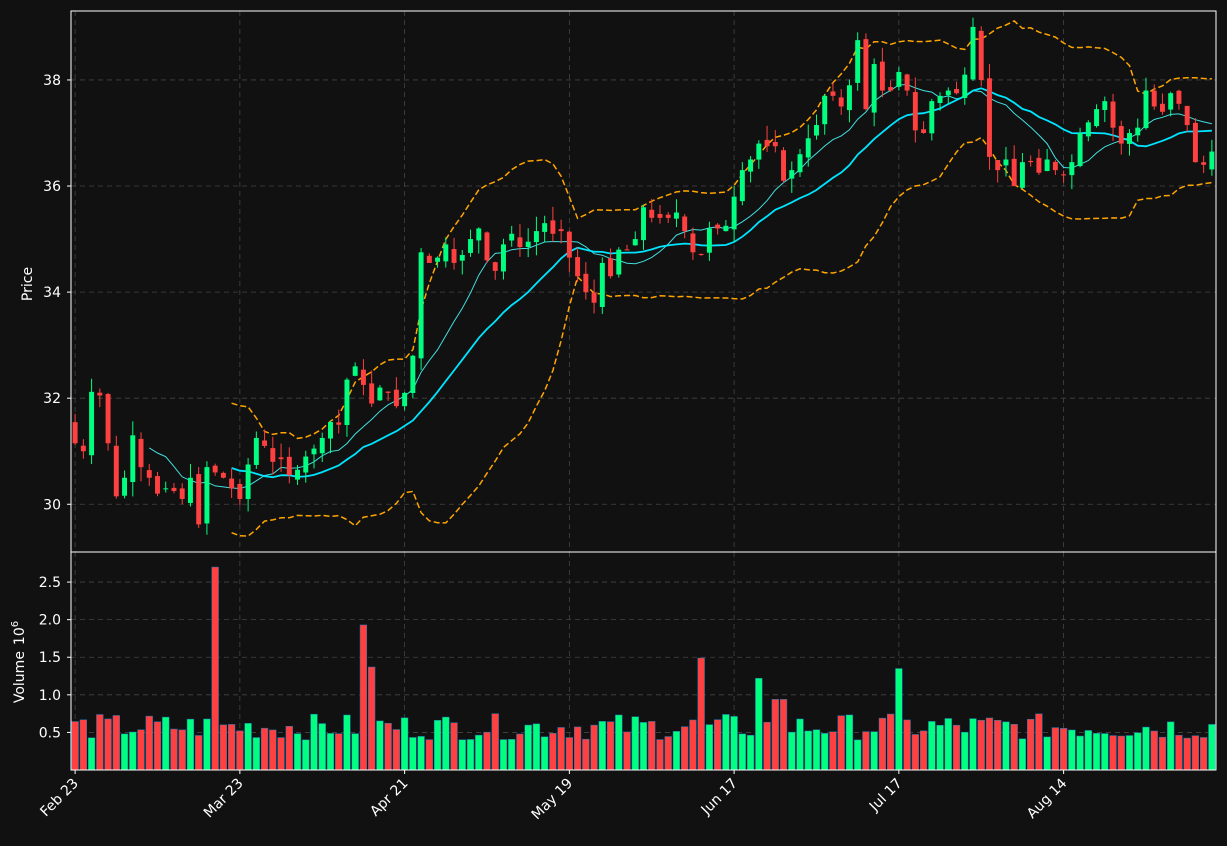  What do you see at coordinates (719, 797) in the screenshot?
I see `time-tick-label: Jun 17` at bounding box center [719, 797].